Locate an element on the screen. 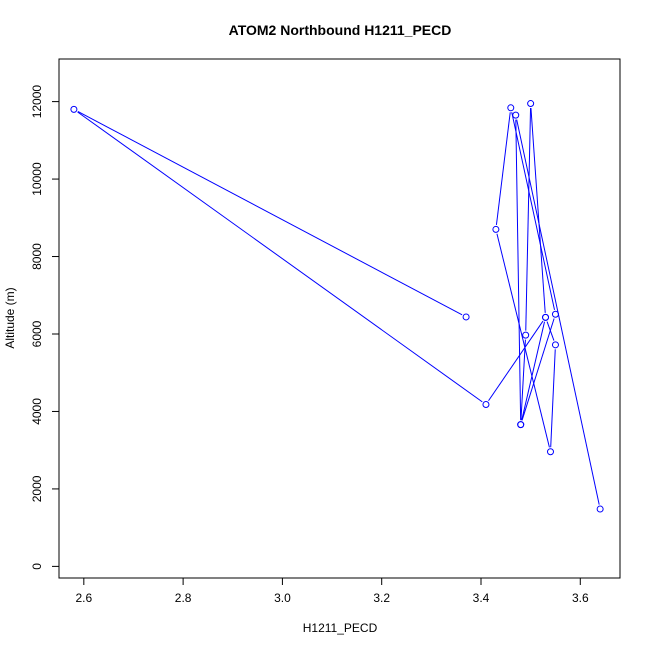 The height and width of the screenshot is (650, 650). x-tick-label: 3.2 is located at coordinates (381, 598).